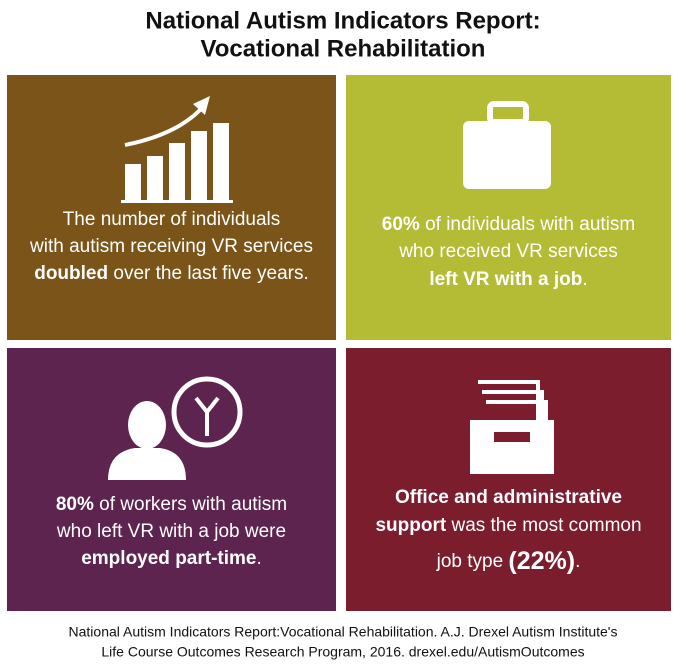 The image size is (686, 667). Describe the element at coordinates (177, 149) in the screenshot. I see `growth-chart-icon` at that location.